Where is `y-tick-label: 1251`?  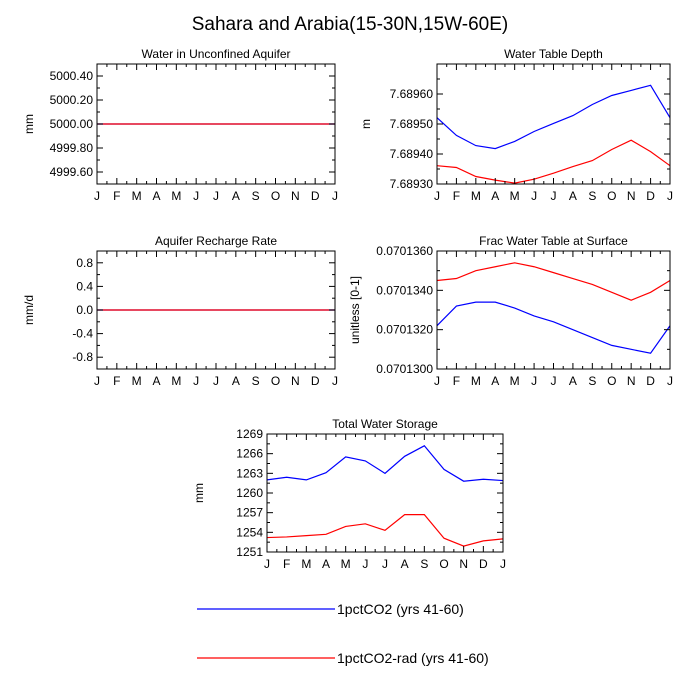 y-tick-label: 1251 is located at coordinates (249, 552).